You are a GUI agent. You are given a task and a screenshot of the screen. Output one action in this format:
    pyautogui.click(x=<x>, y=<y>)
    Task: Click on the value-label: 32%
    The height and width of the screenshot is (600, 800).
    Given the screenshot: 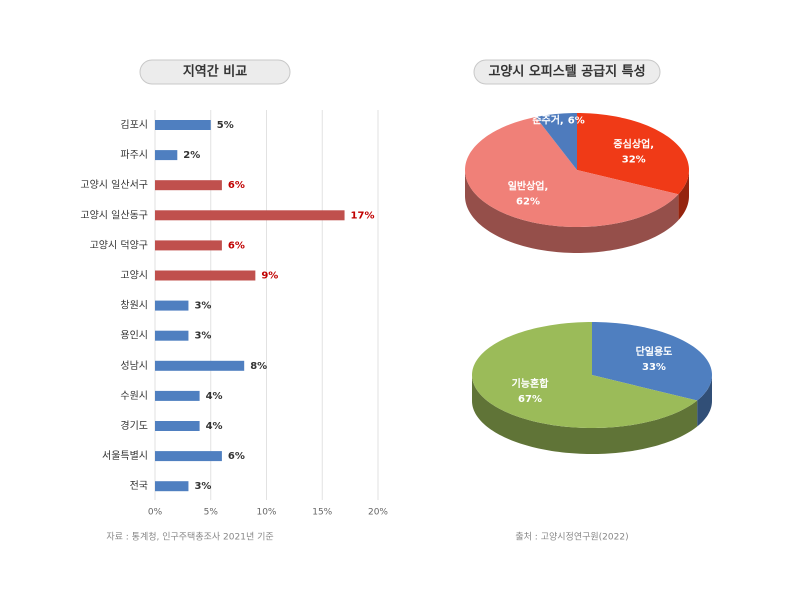 What is the action you would take?
    pyautogui.click(x=634, y=160)
    